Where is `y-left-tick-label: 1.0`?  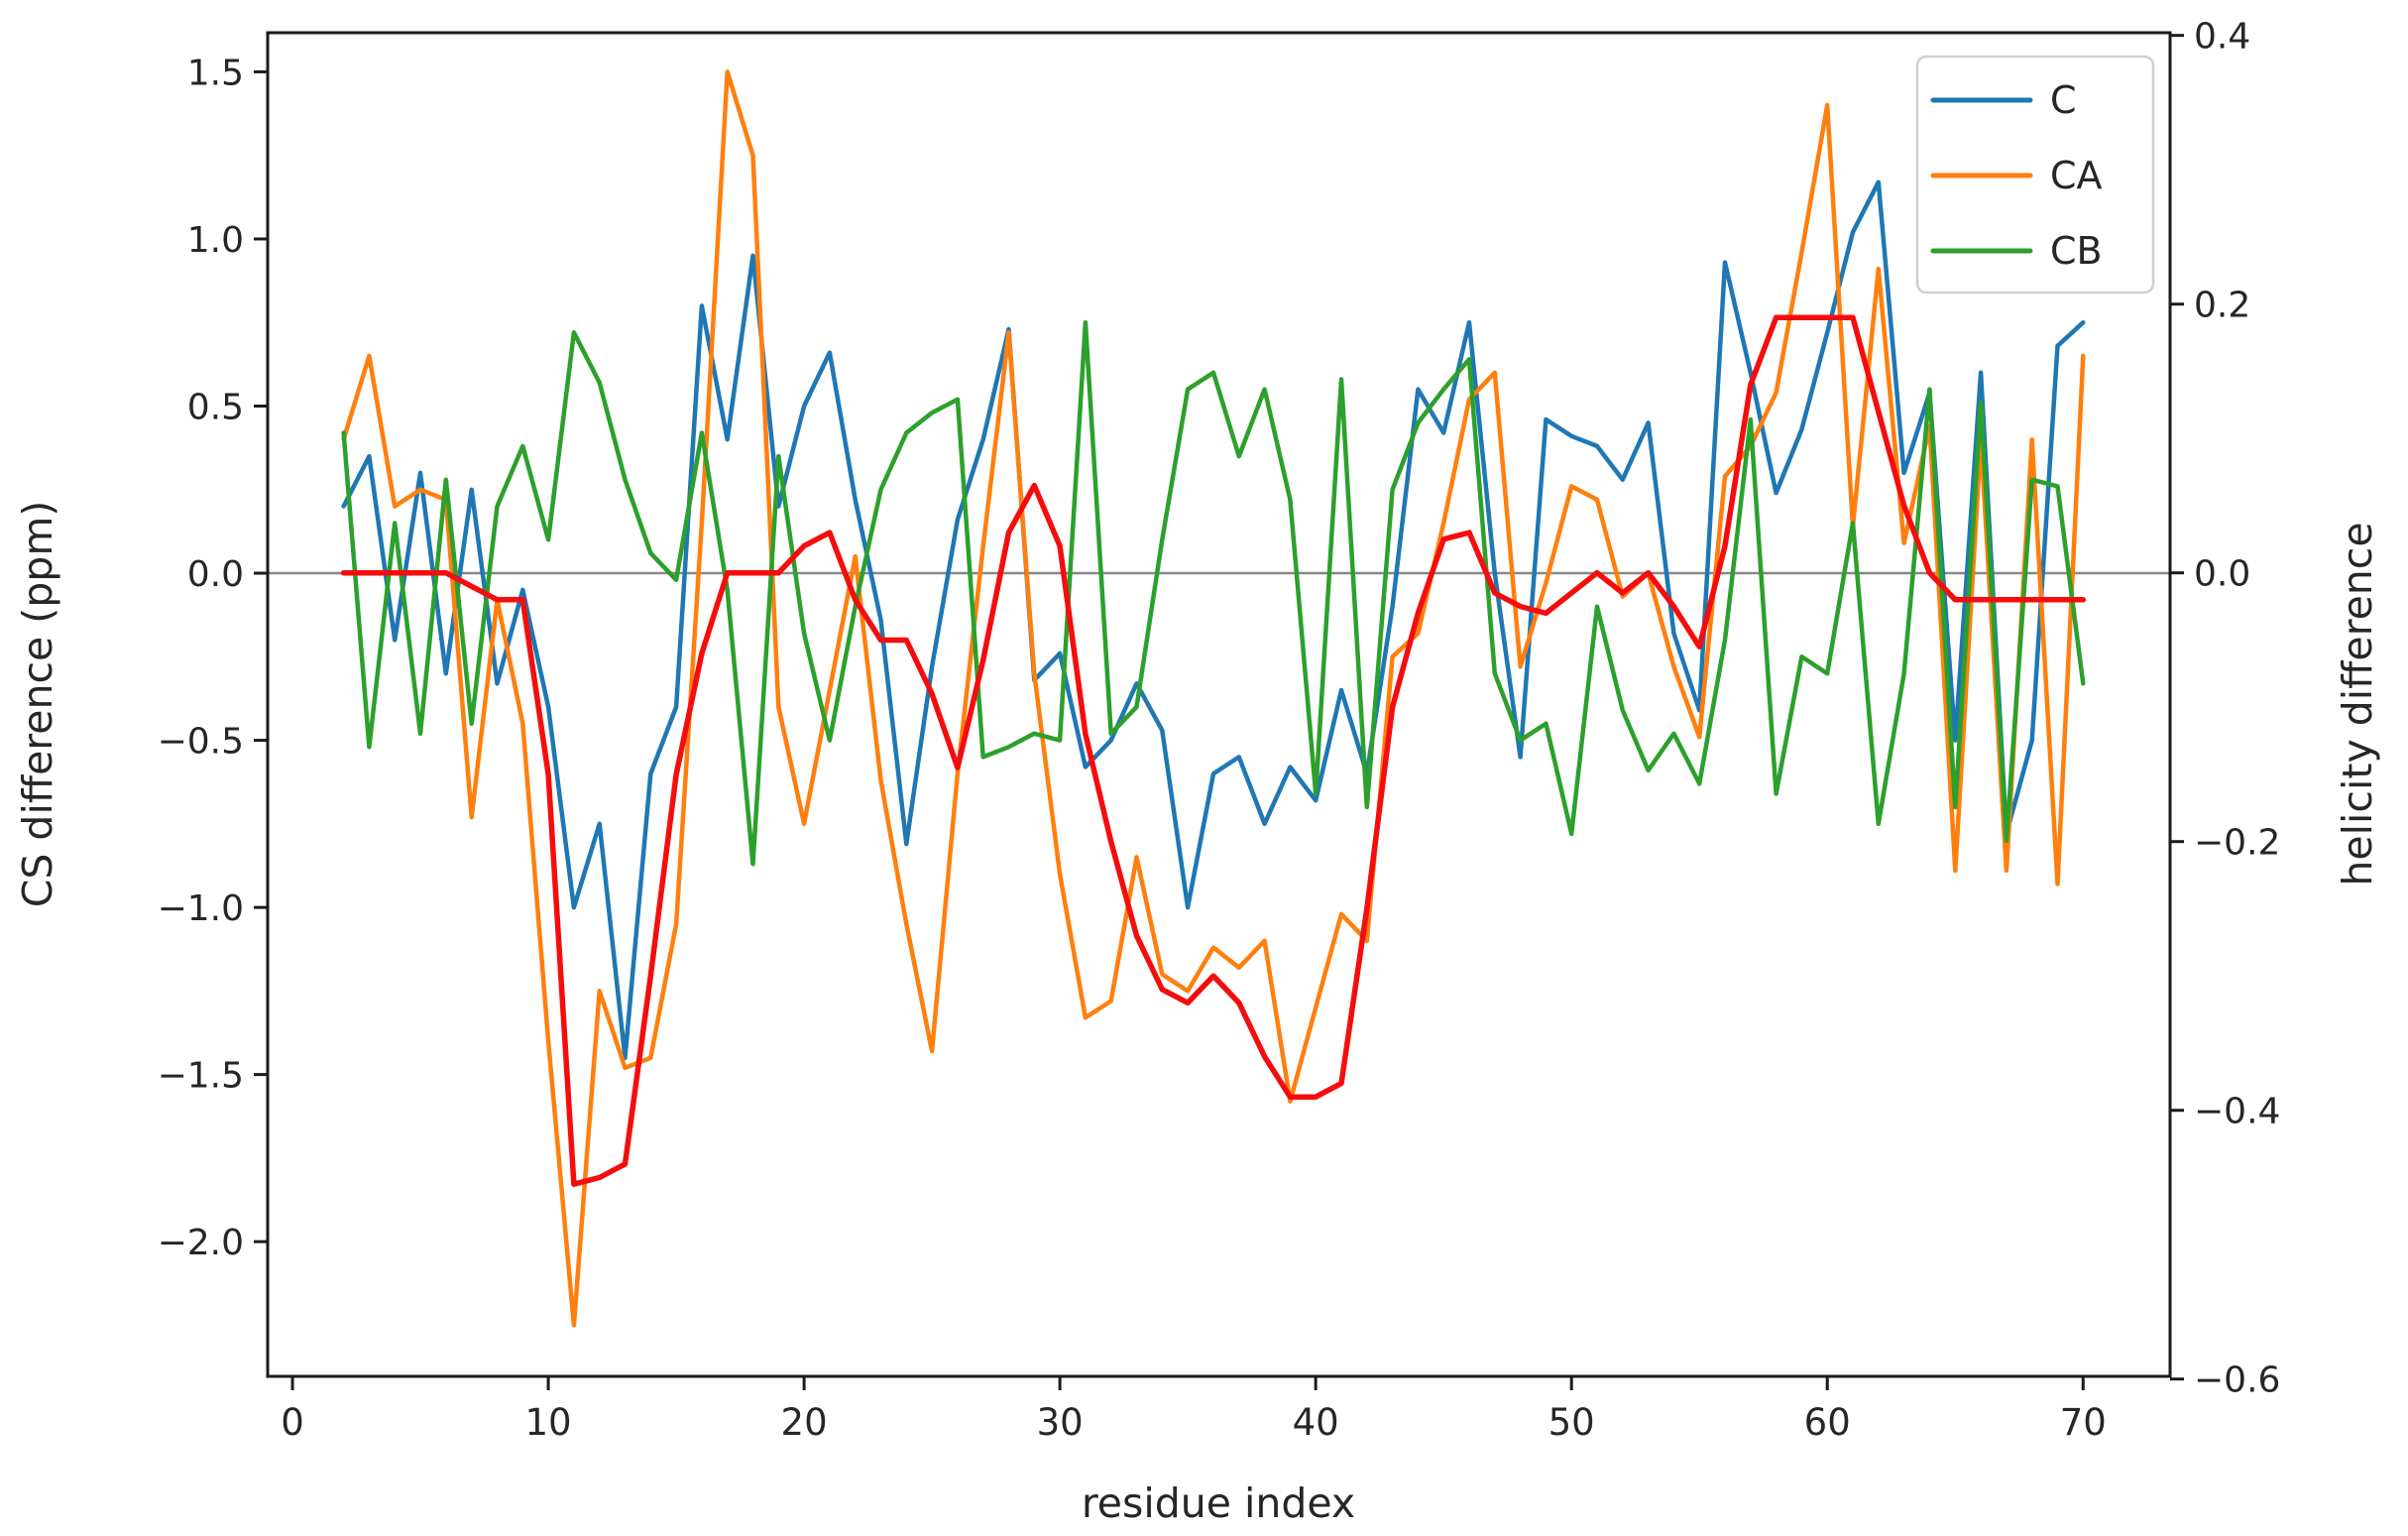 y-left-tick-label: 1.0 is located at coordinates (215, 241).